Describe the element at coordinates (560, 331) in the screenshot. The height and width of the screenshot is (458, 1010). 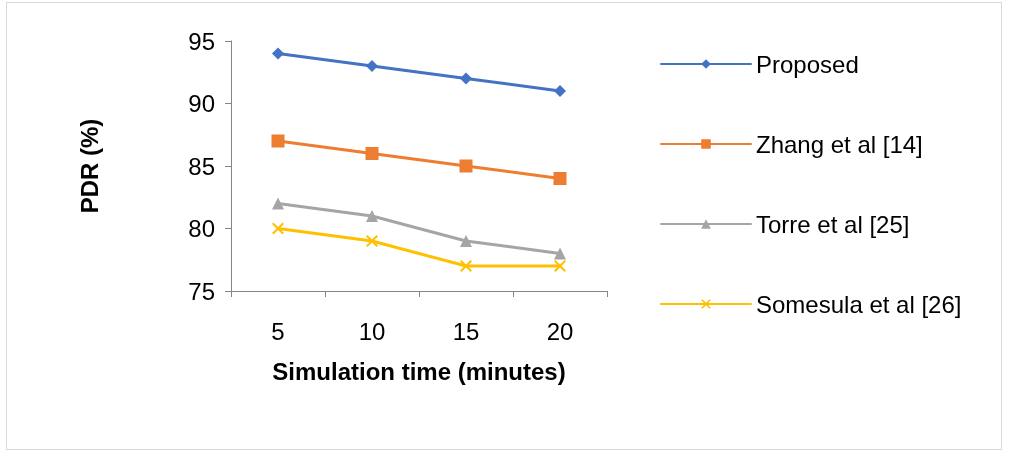
I see `x-tick-label: 20` at that location.